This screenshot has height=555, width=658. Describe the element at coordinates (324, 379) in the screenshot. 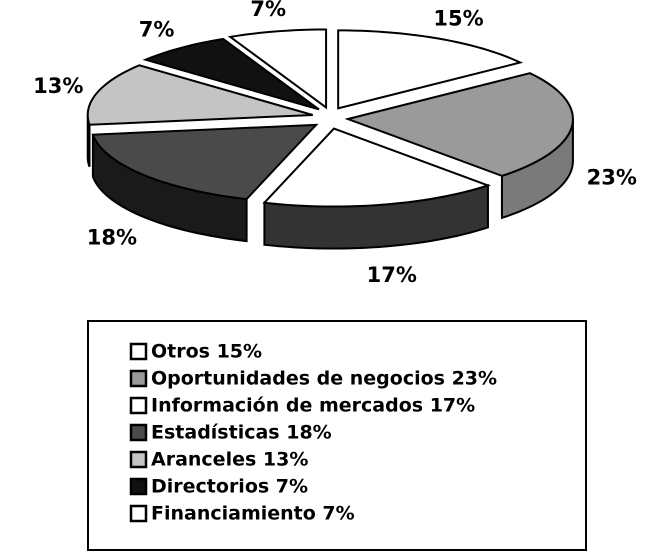

I see `legend-label: Oportunidades de negocios 23%` at that location.